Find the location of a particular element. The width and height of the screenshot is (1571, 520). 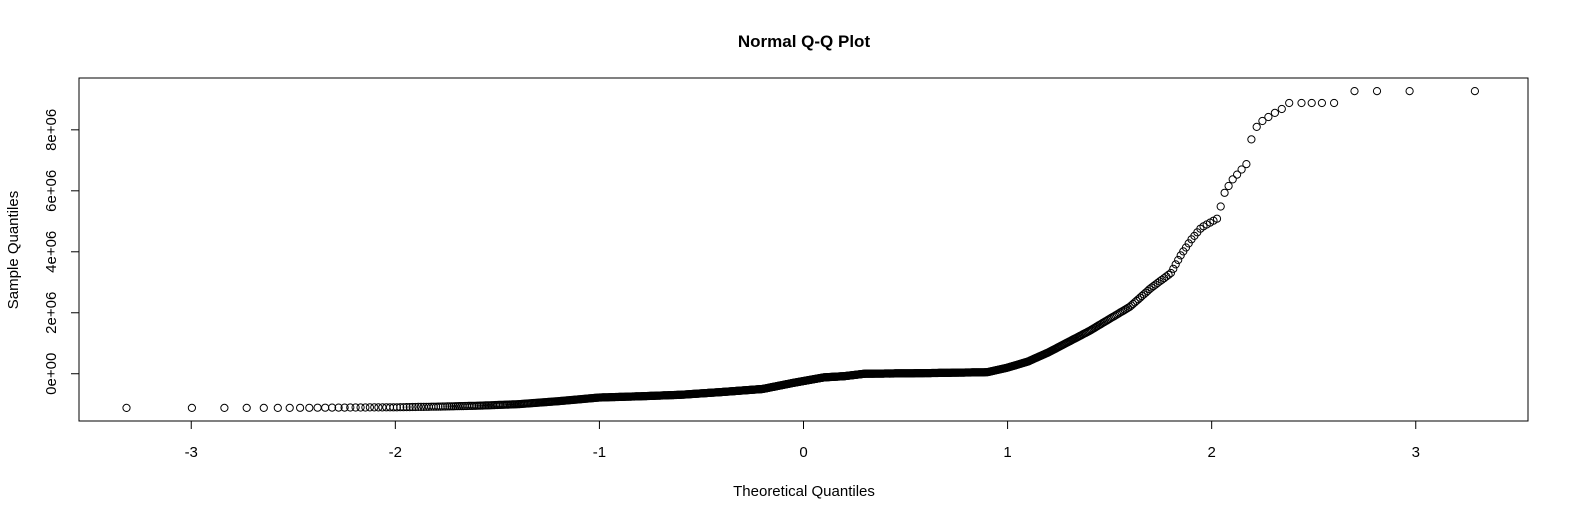

y-tick-label: 4e+06 is located at coordinates (51, 252).